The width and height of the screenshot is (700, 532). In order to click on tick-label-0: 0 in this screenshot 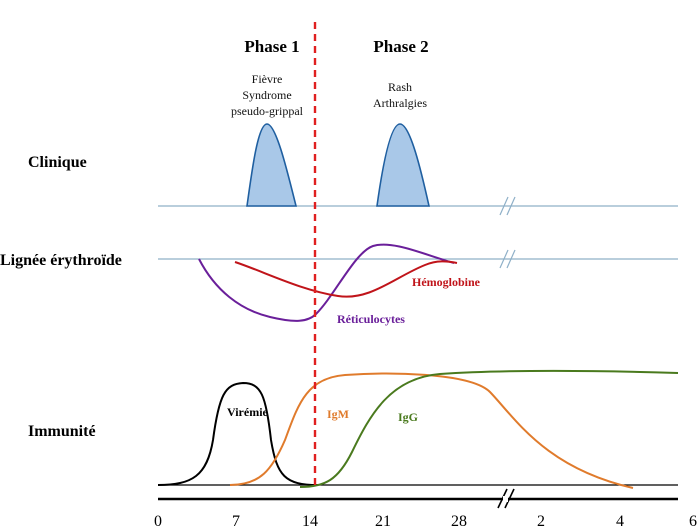, I will do `click(158, 521)`.